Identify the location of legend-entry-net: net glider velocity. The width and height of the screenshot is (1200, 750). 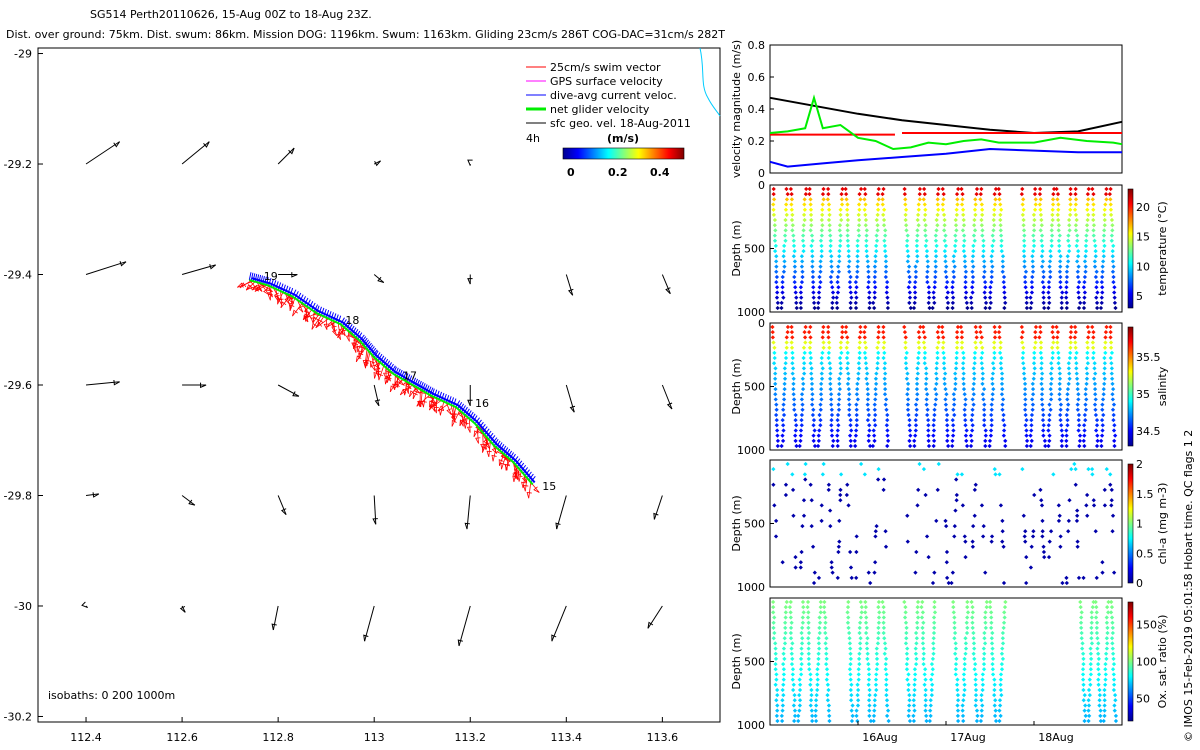
(600, 109).